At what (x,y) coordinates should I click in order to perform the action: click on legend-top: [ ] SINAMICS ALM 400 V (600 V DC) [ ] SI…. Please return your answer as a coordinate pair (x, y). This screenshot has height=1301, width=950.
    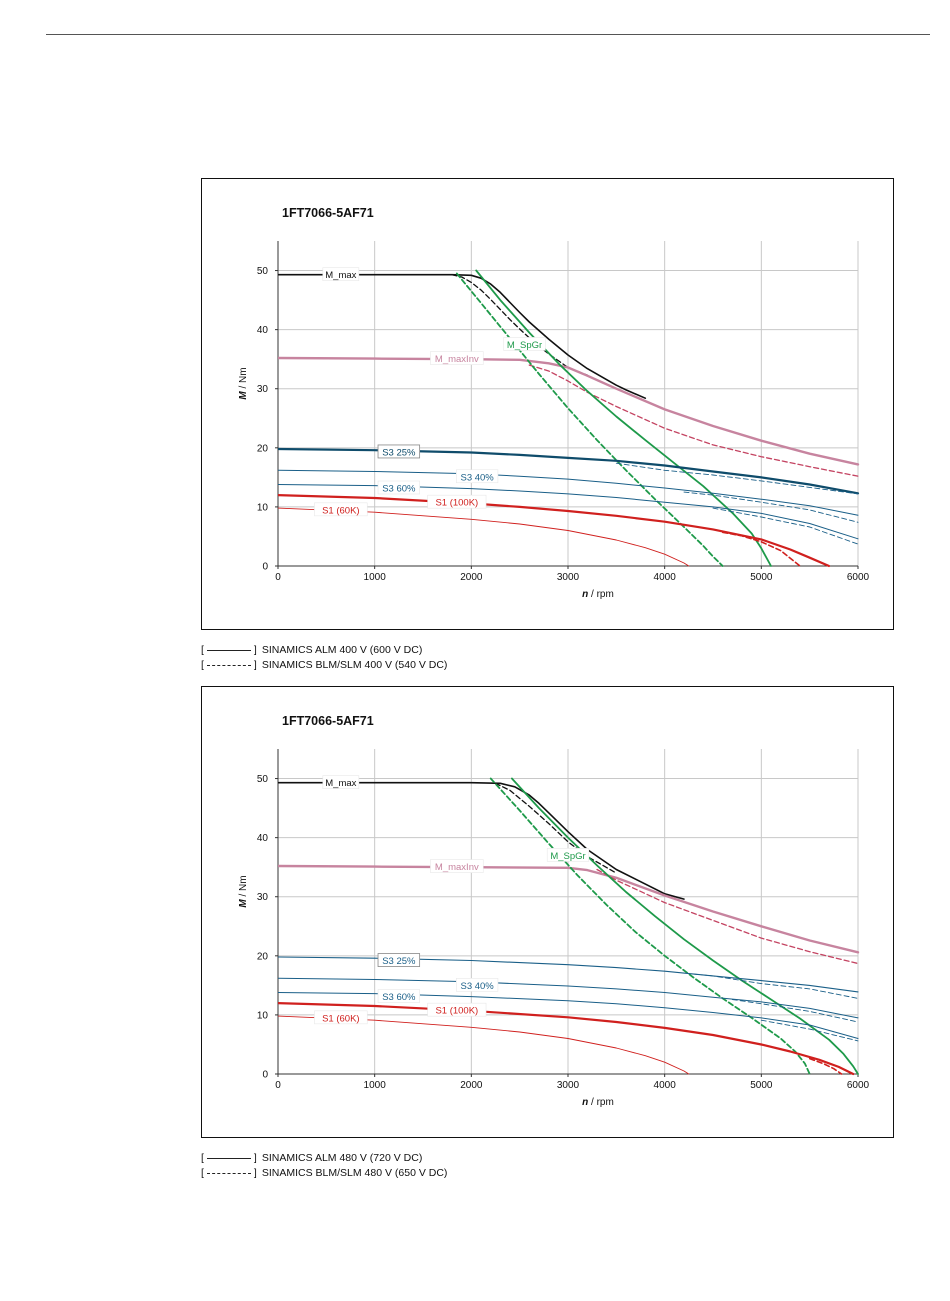
    Looking at the image, I should click on (324, 658).